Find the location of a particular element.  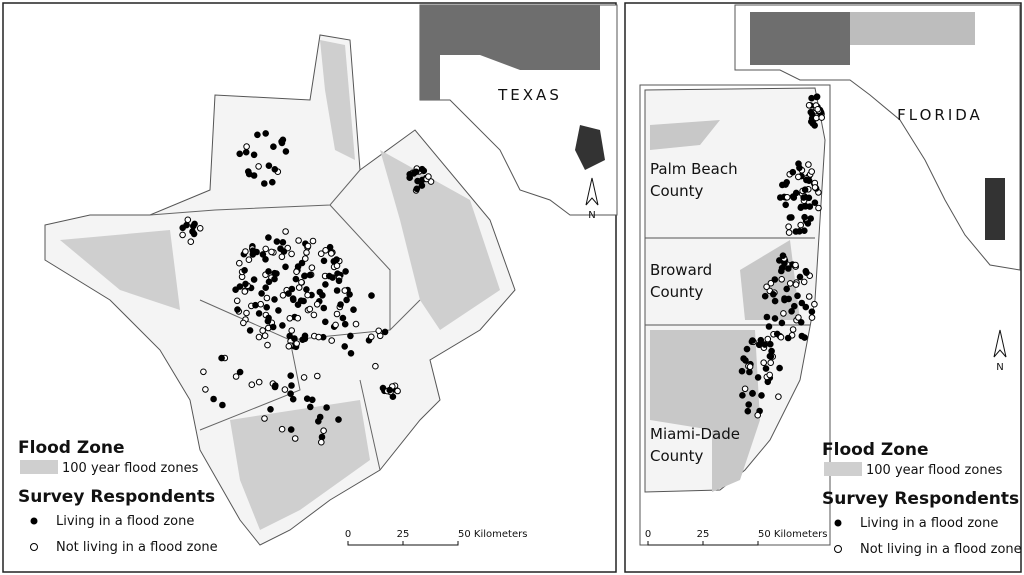

legend-item: Not living in a flood zone is located at coordinates (941, 549).